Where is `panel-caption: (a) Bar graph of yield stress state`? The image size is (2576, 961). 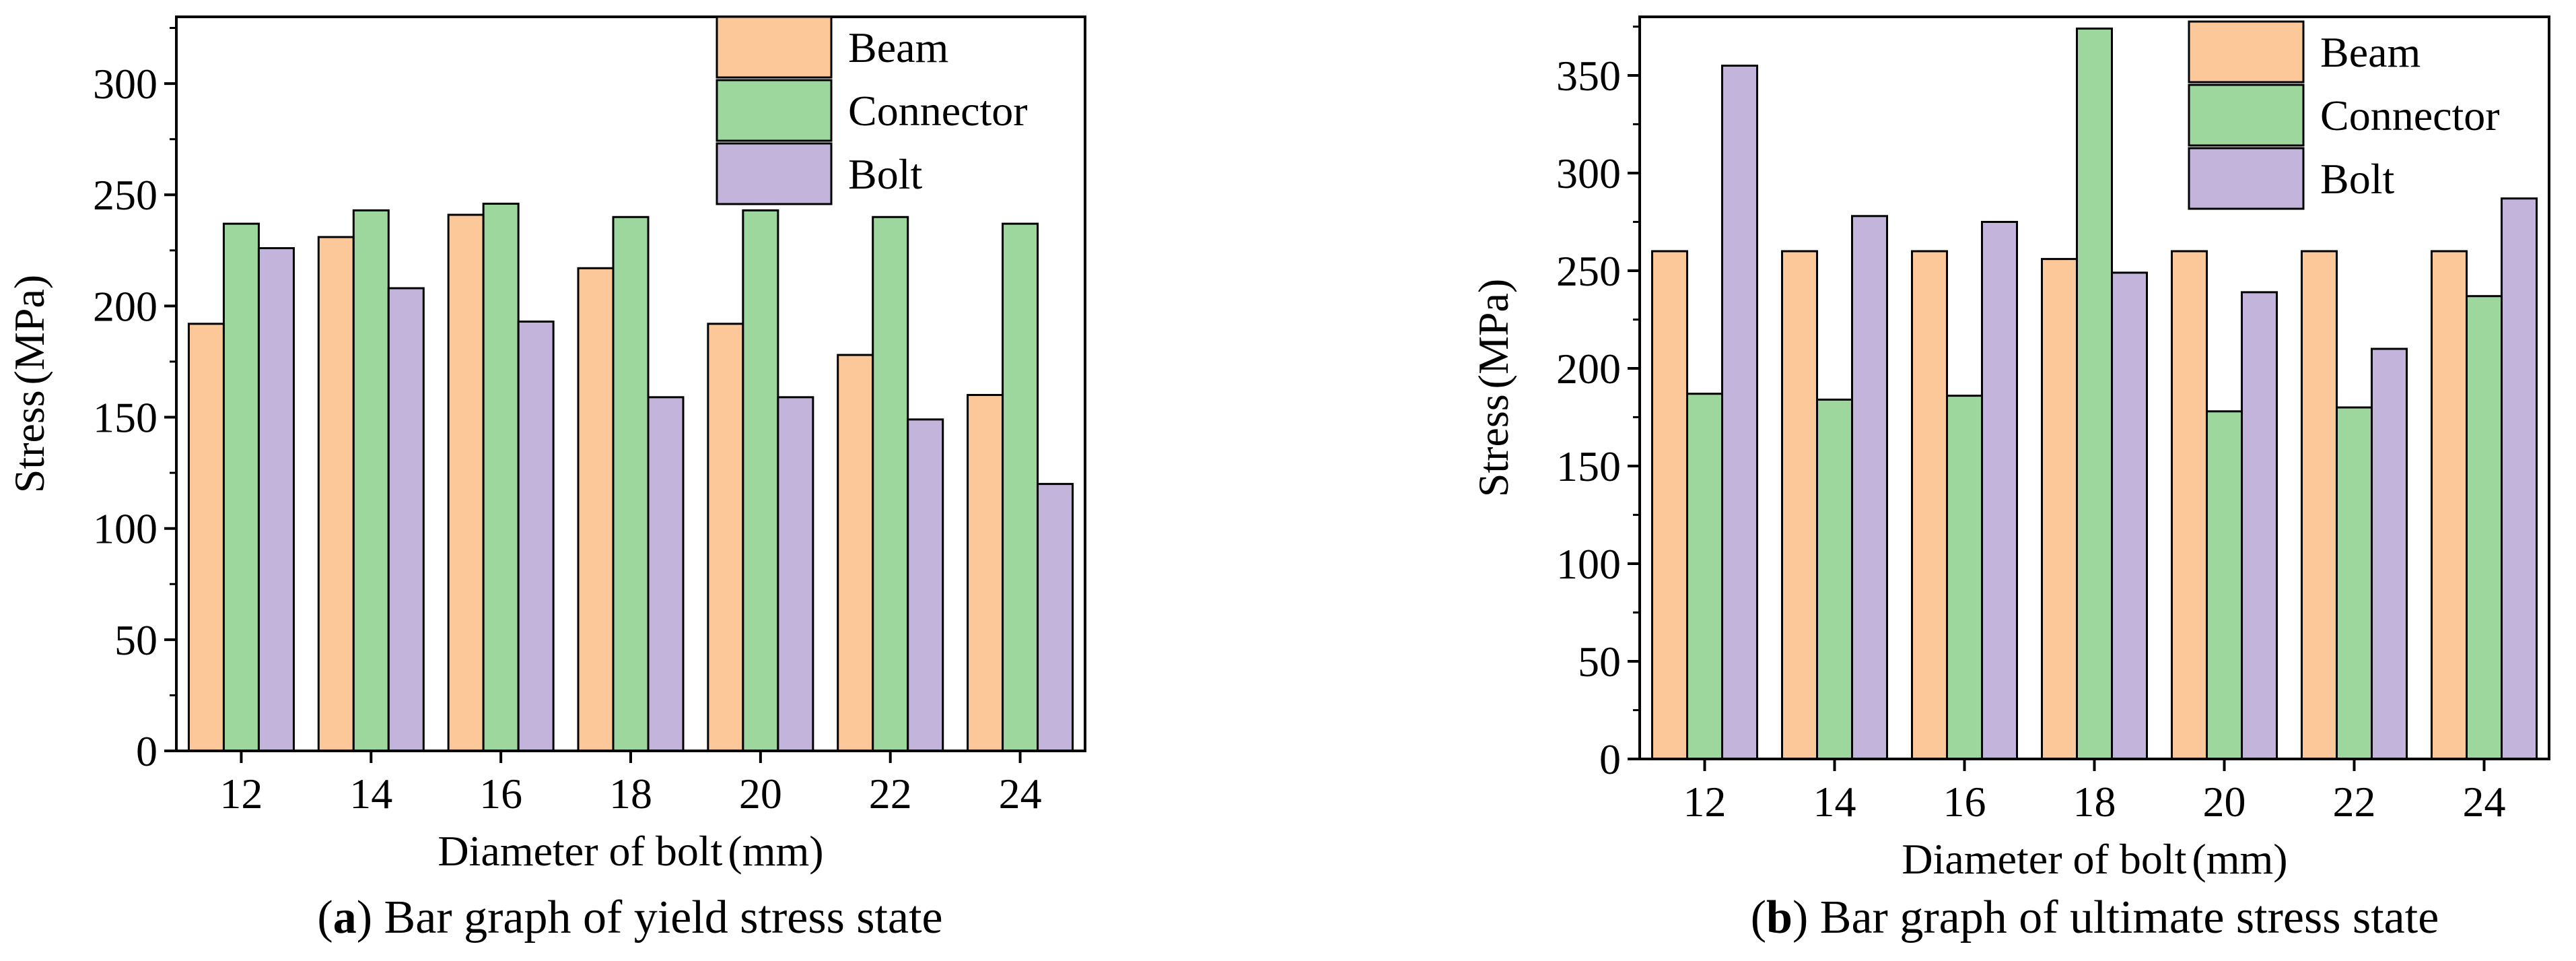
panel-caption: (a) Bar graph of yield stress state is located at coordinates (629, 917).